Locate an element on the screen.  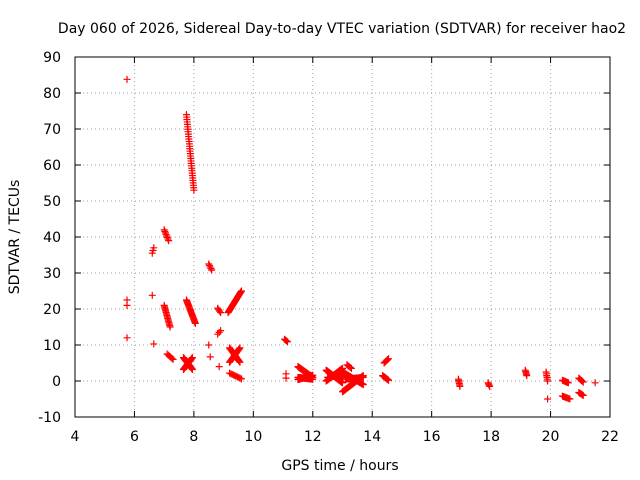
y-tick-label: 70 is located at coordinates (52, 130).